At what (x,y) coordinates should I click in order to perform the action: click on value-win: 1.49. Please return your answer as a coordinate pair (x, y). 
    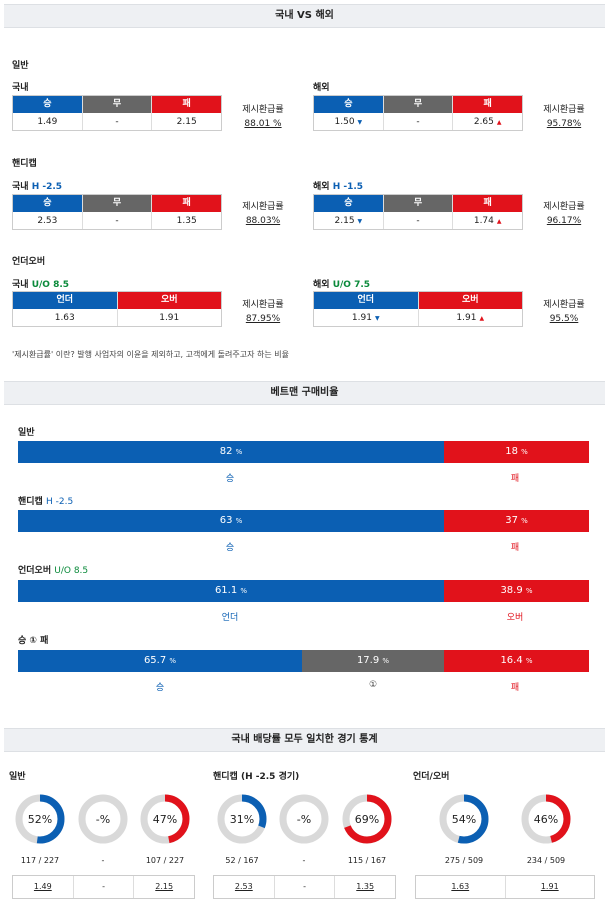
    Looking at the image, I should click on (43, 887).